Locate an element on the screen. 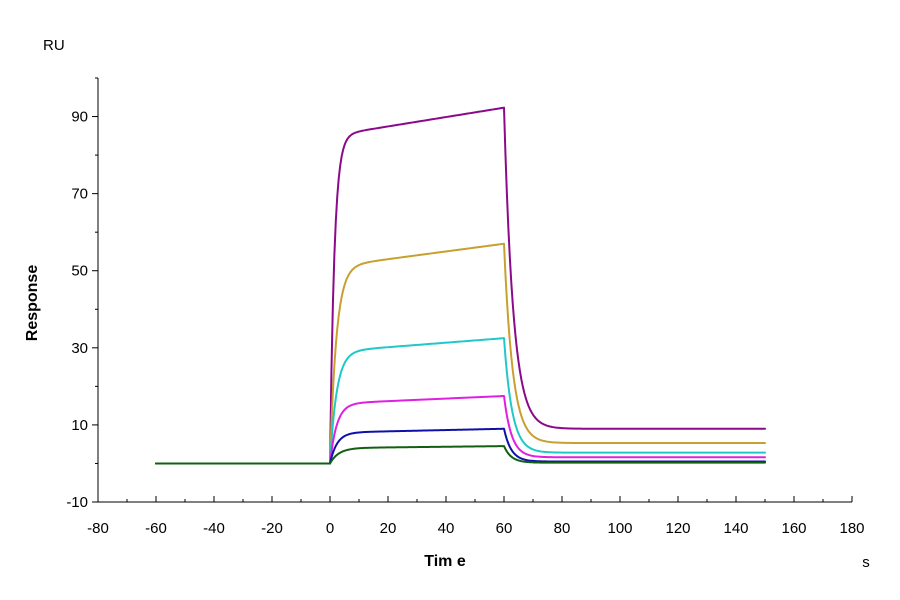 This screenshot has height=600, width=900. y-tick-label: 50 is located at coordinates (79, 271).